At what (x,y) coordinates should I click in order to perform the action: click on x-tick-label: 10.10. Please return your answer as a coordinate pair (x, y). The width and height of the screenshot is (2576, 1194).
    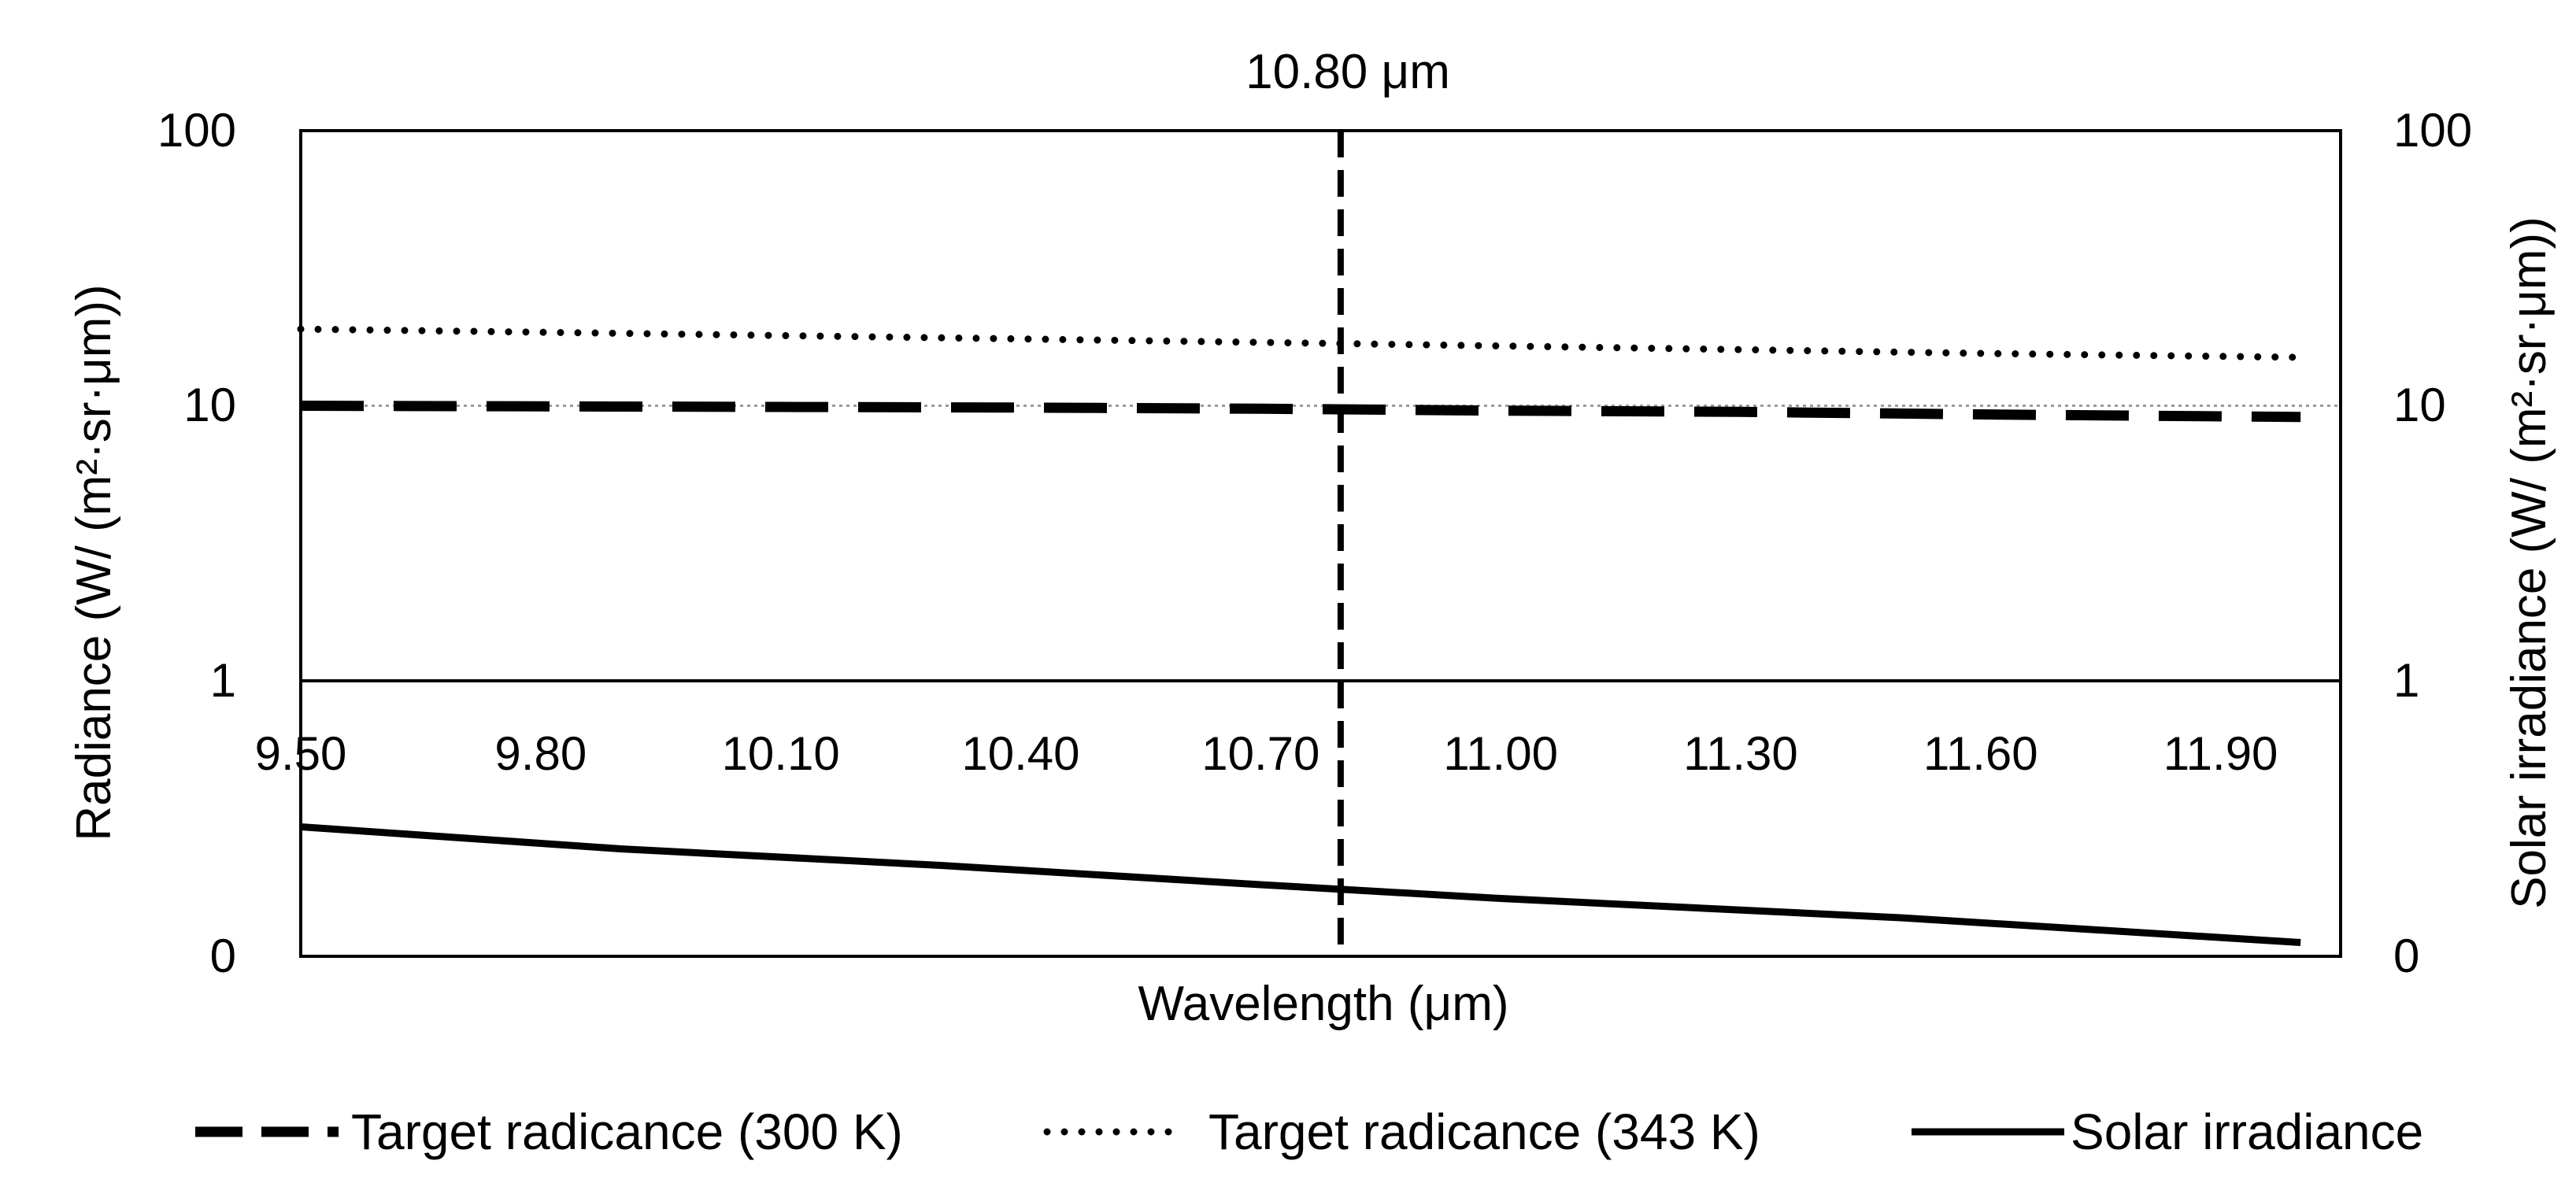
    Looking at the image, I should click on (781, 753).